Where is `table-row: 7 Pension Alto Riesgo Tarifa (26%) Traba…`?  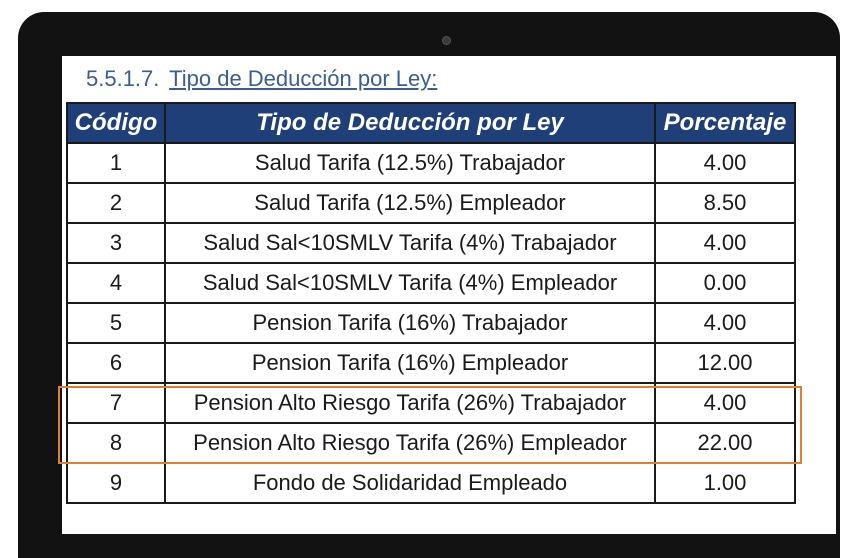 table-row: 7 Pension Alto Riesgo Tarifa (26%) Traba… is located at coordinates (431, 403).